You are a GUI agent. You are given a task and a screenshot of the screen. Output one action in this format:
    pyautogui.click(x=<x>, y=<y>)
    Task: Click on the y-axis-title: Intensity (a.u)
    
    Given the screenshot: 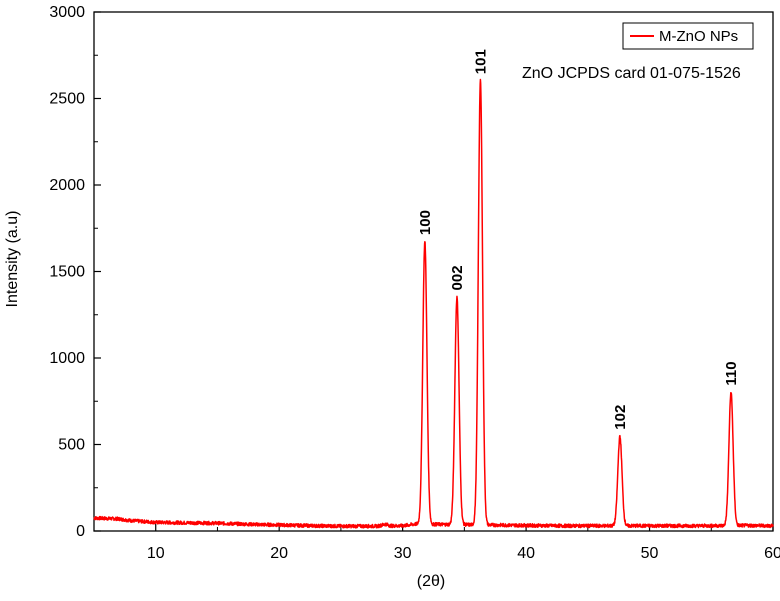 What is the action you would take?
    pyautogui.click(x=12, y=259)
    